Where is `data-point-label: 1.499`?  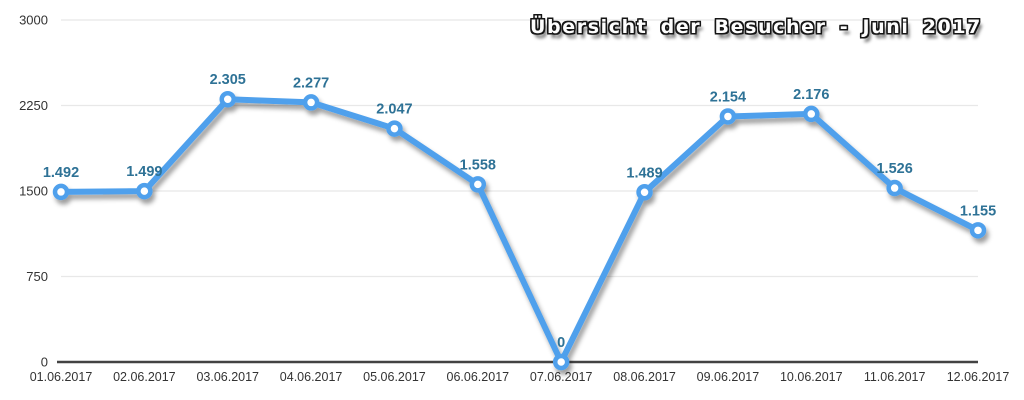
data-point-label: 1.499 is located at coordinates (144, 172).